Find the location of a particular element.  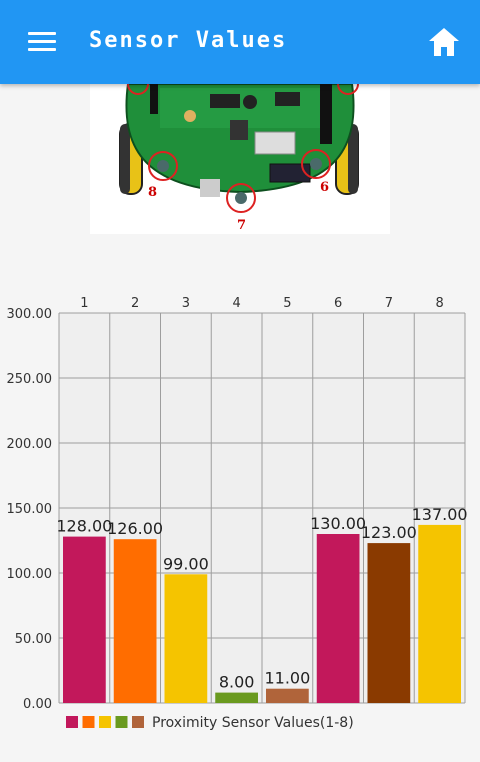

bar-value-label: 128.00 is located at coordinates (84, 526).